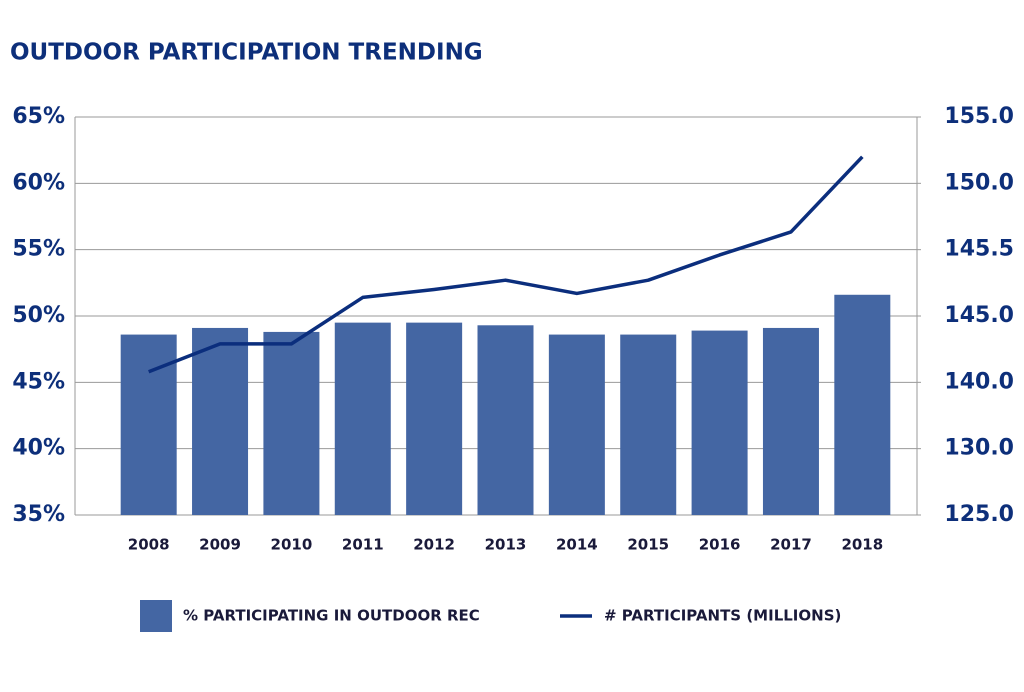  What do you see at coordinates (979, 381) in the screenshot?
I see `y2-tick-label: 140.0` at bounding box center [979, 381].